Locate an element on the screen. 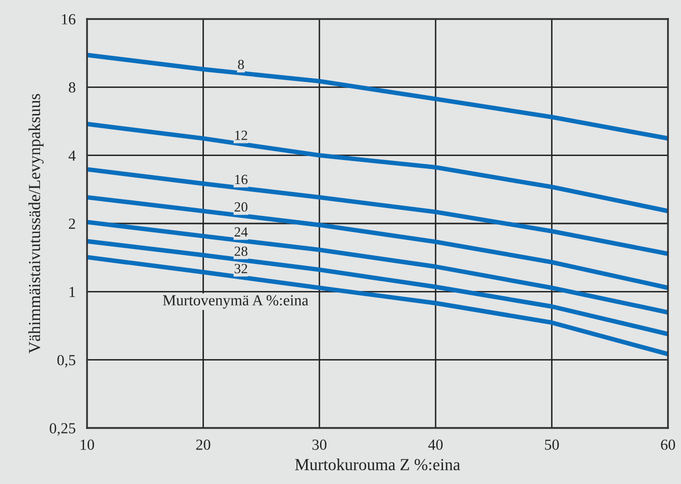 The image size is (681, 484). y-tick-label: 0,5 is located at coordinates (66, 361).